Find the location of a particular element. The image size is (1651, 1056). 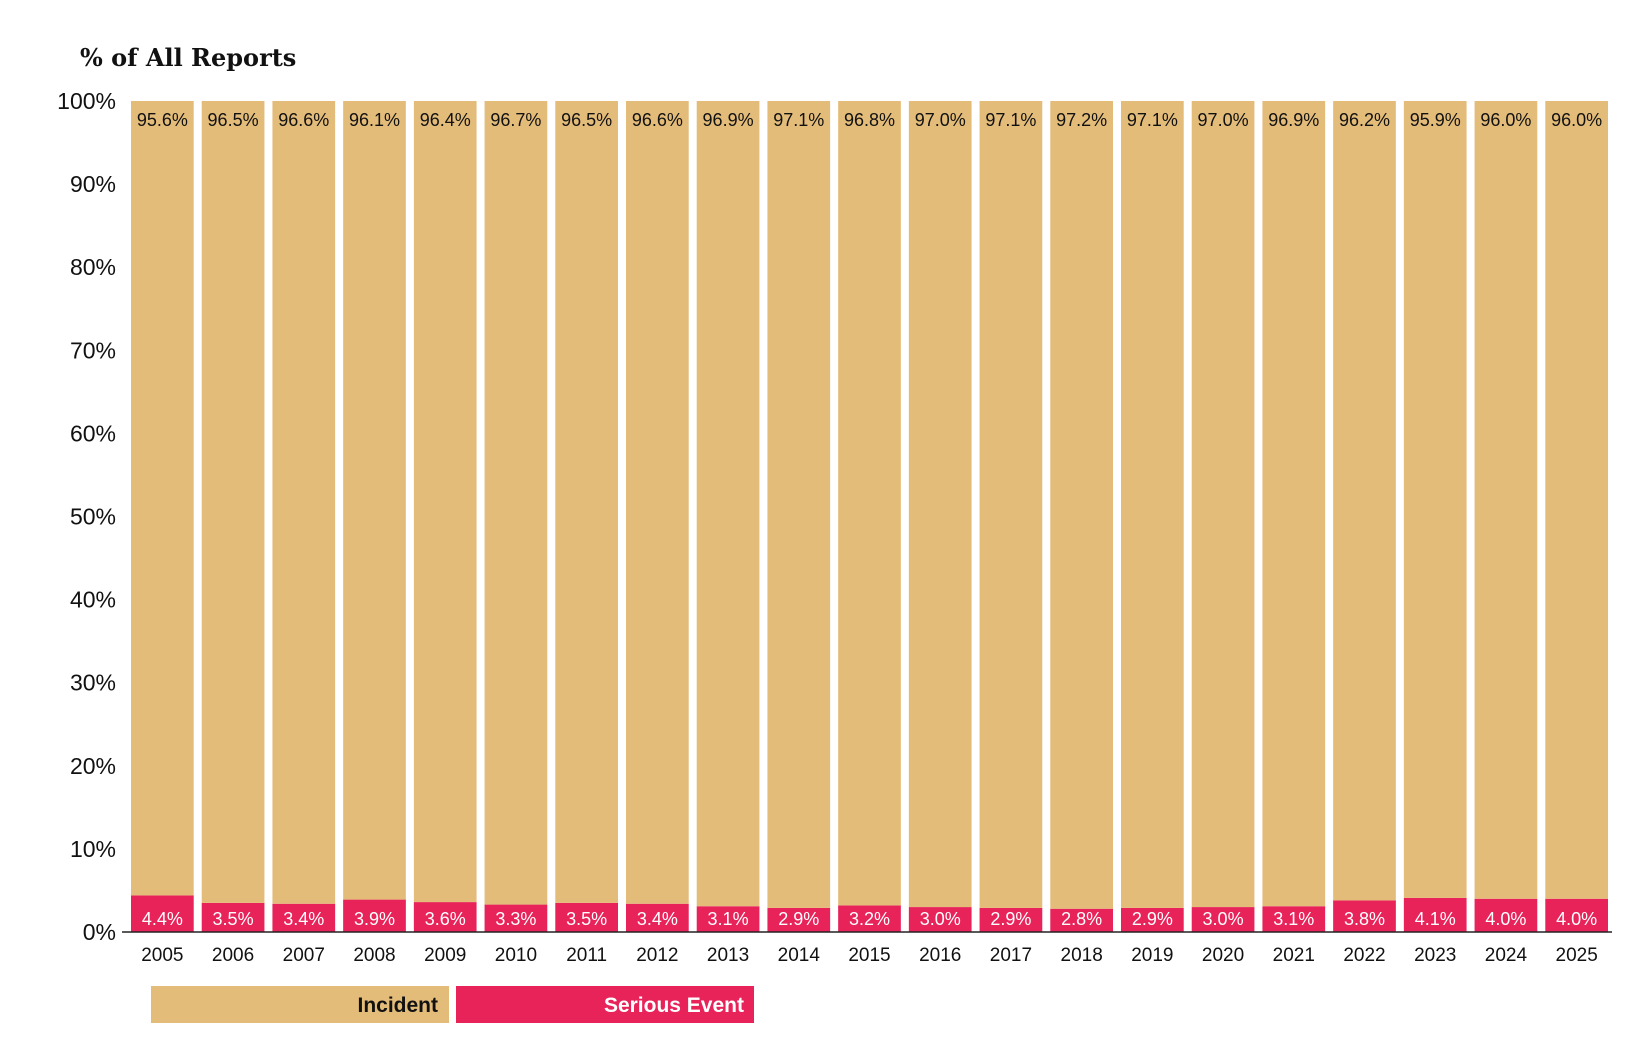

x-tick-label: 2007 is located at coordinates (304, 955).